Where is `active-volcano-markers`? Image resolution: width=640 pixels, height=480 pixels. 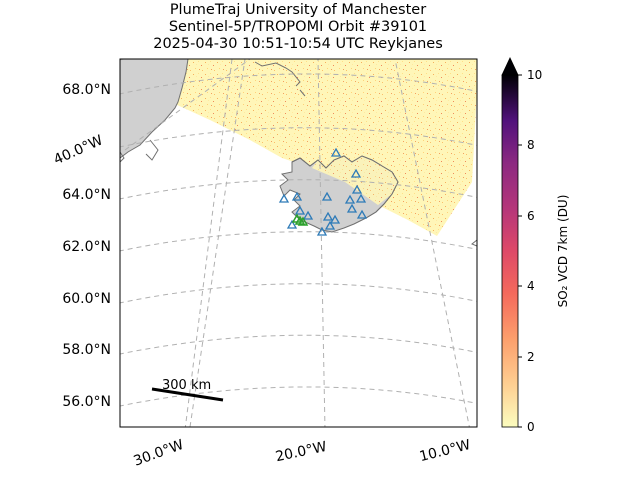
active-volcano-markers is located at coordinates (300, 219).